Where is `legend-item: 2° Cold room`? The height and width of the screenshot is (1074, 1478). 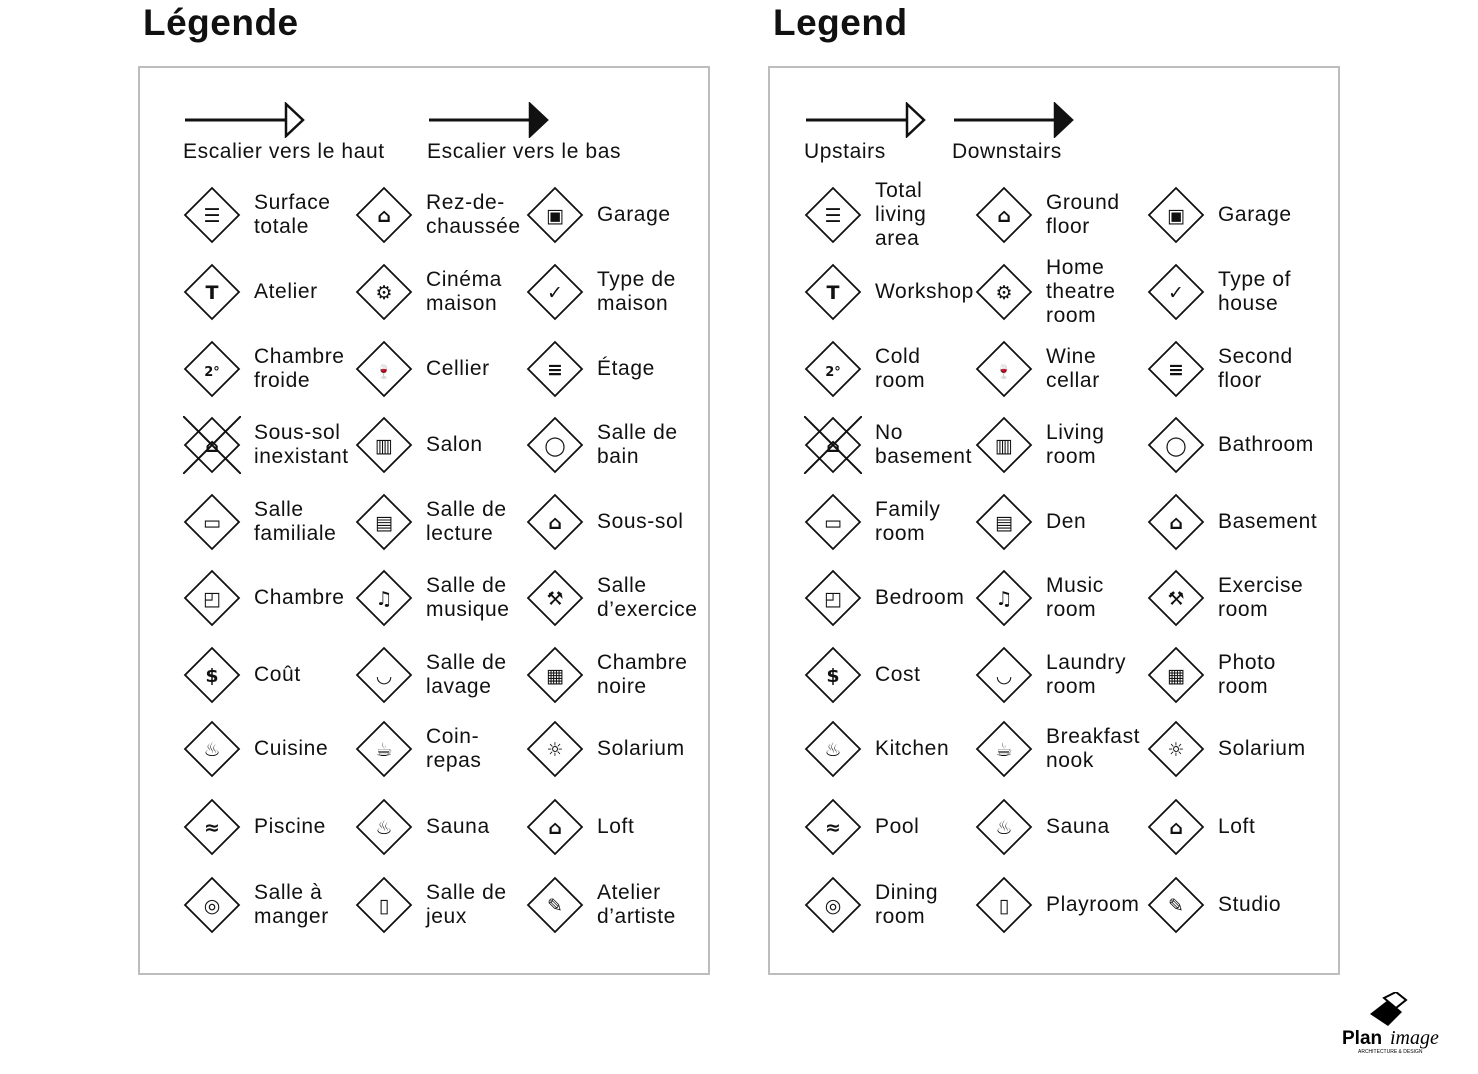 legend-item: 2° Cold room is located at coordinates (899, 375).